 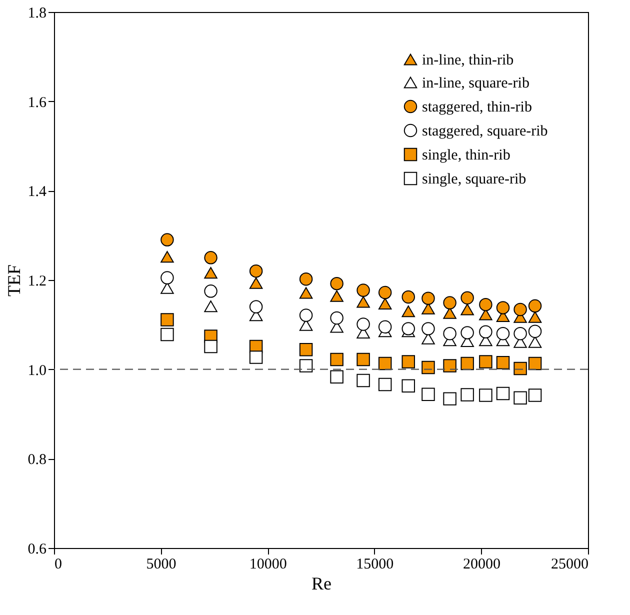 What do you see at coordinates (37, 14) in the screenshot?
I see `y-tick-label: 1.8` at bounding box center [37, 14].